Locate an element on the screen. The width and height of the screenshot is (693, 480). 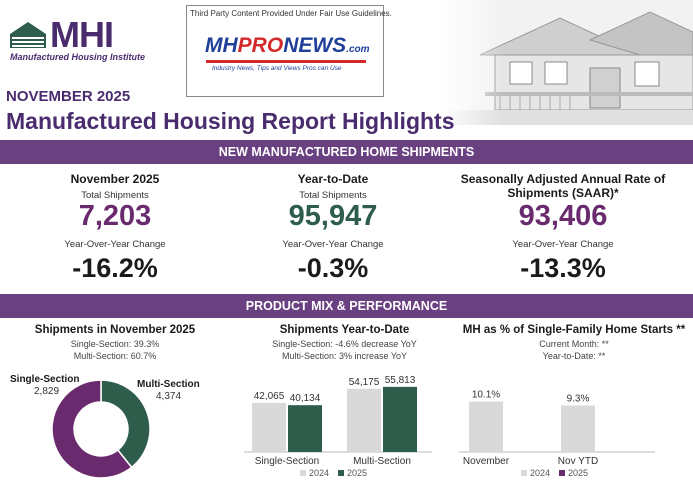
sf-current: Current Month: ** is located at coordinates (574, 344).